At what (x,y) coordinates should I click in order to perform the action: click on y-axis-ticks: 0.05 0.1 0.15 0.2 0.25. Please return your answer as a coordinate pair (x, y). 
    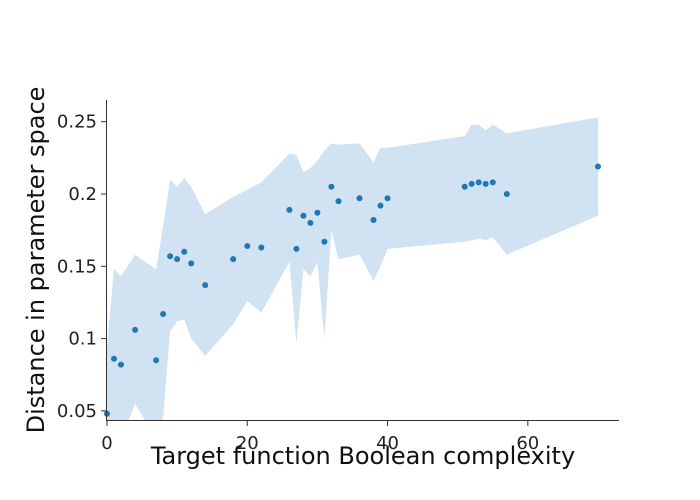
    Looking at the image, I should click on (82, 267).